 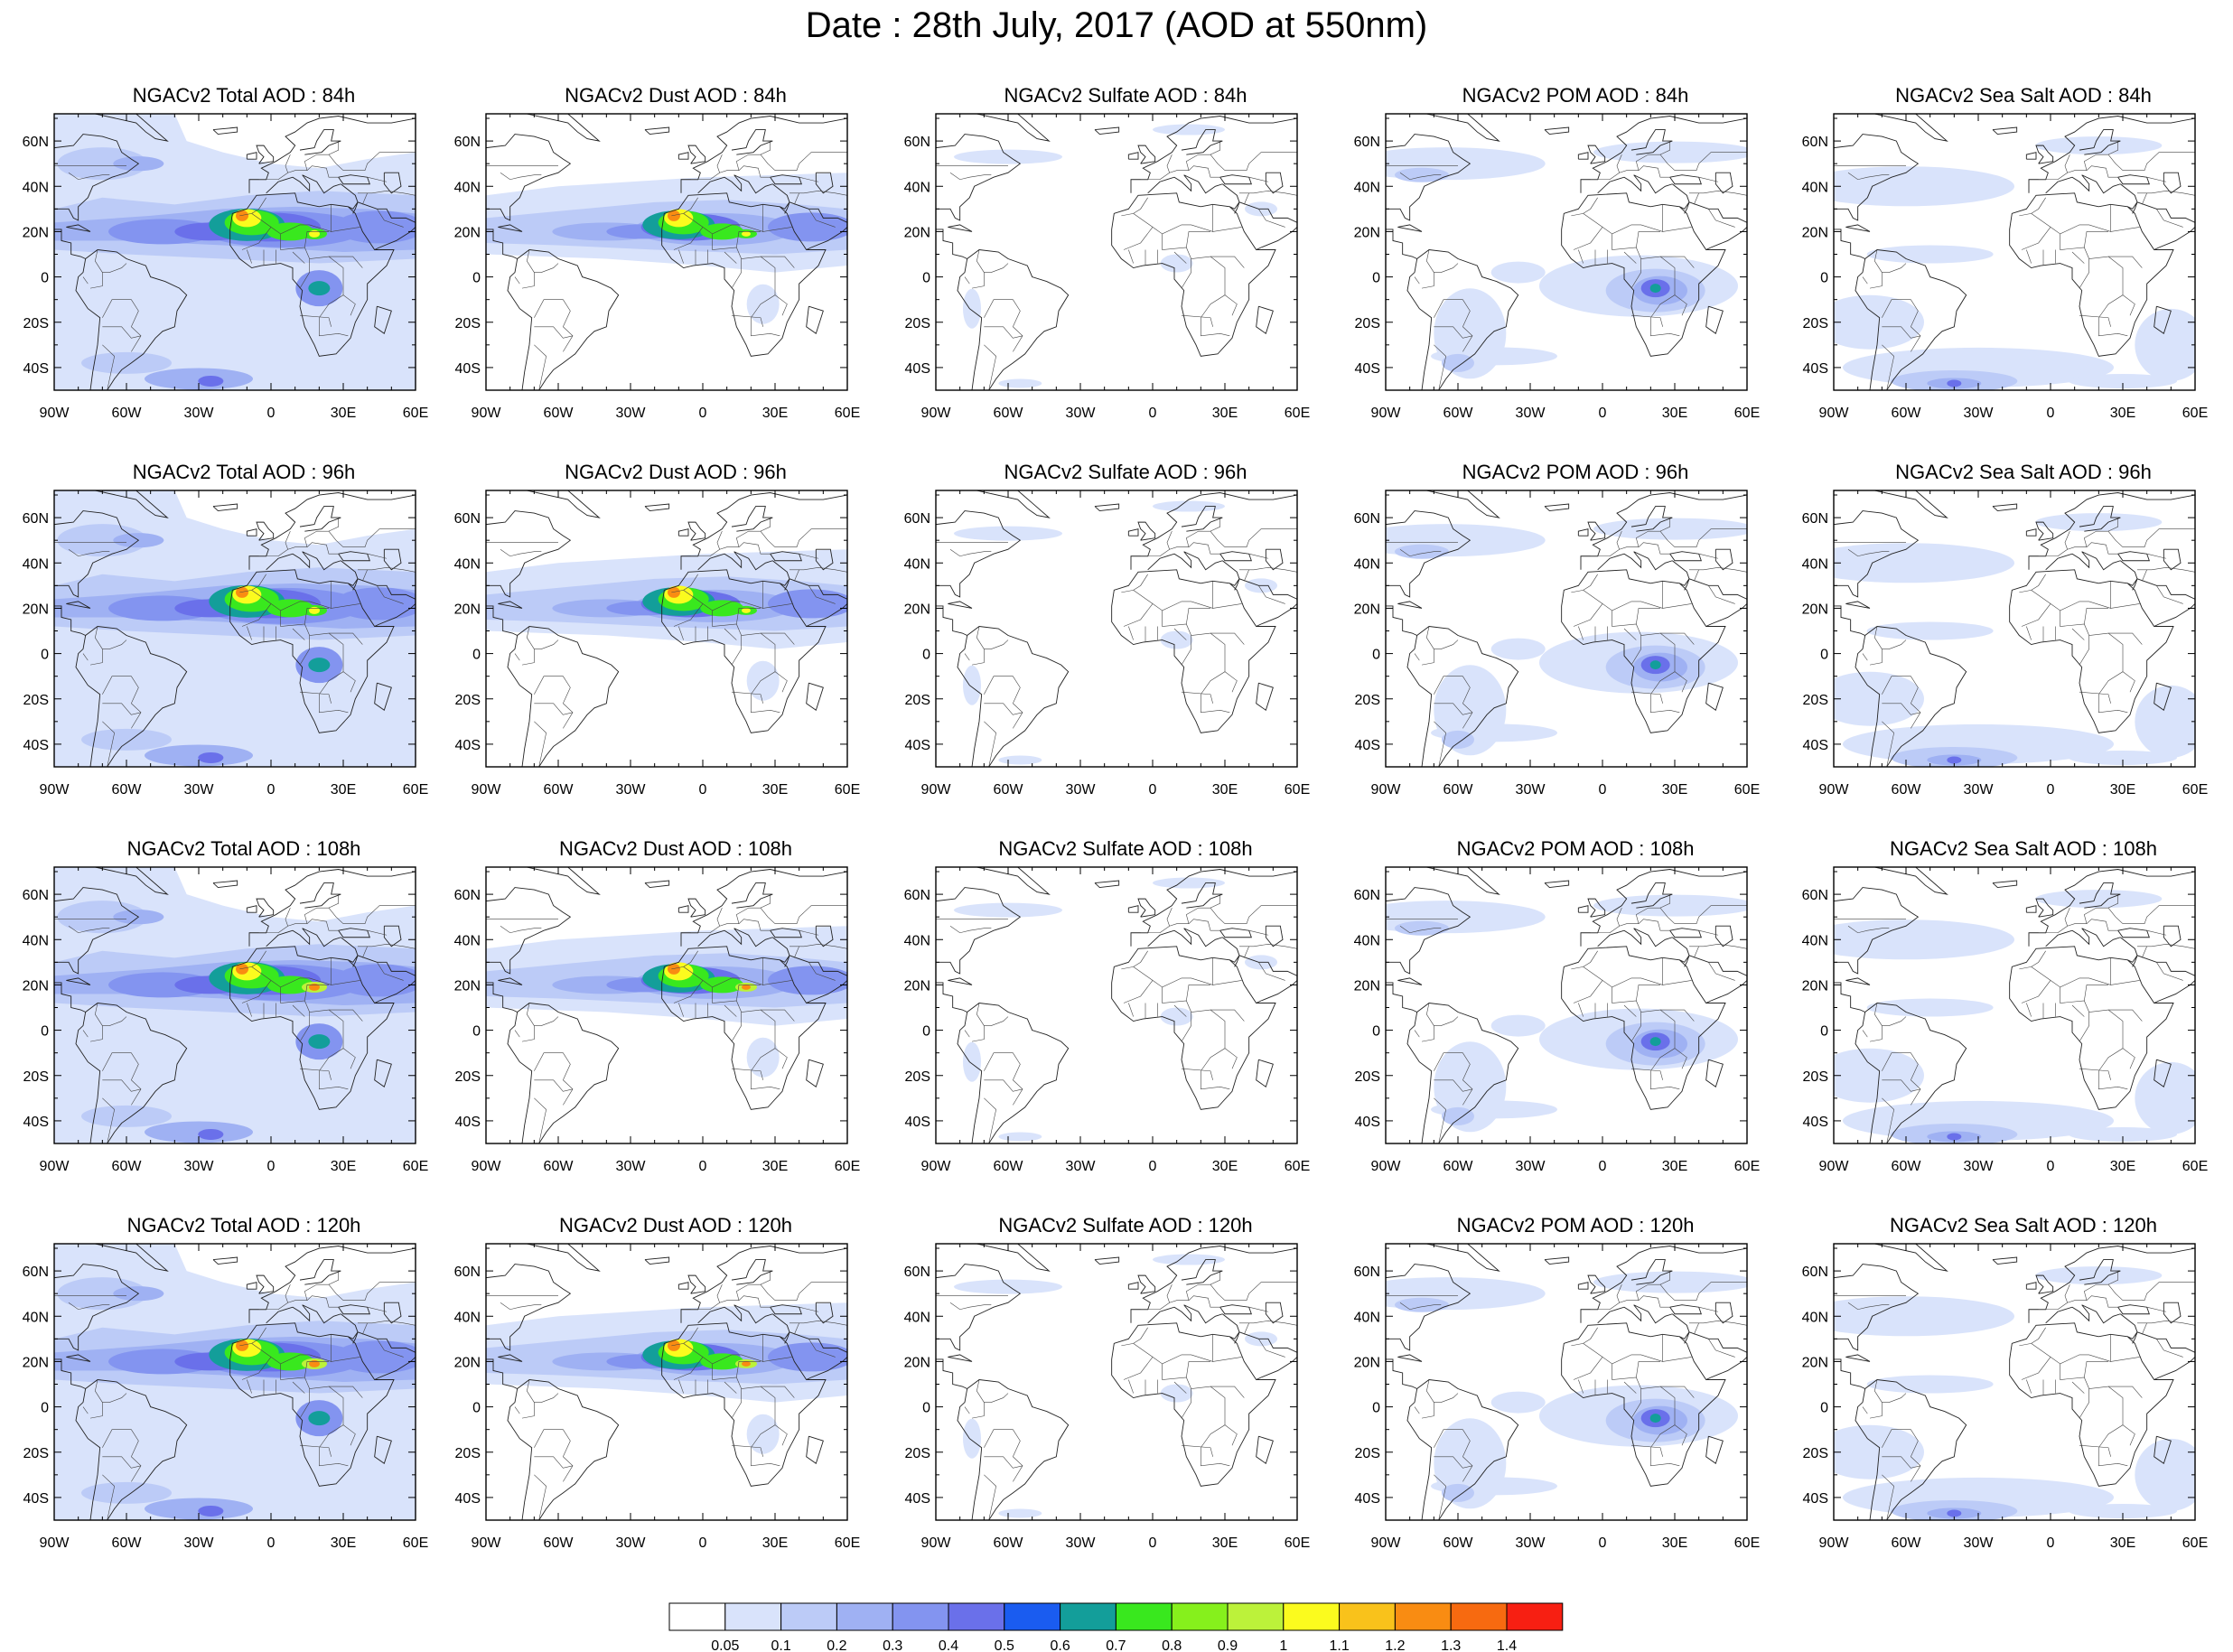 What do you see at coordinates (775, 1543) in the screenshot?
I see `lon-label: 30E` at bounding box center [775, 1543].